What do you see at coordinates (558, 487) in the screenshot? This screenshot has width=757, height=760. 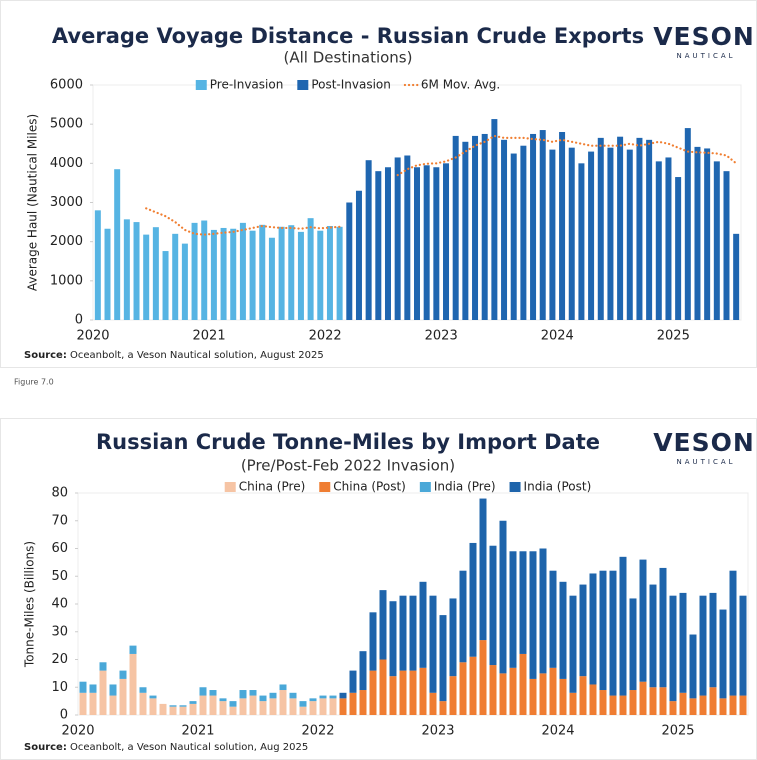 I see `legend-label: India (Post)` at bounding box center [558, 487].